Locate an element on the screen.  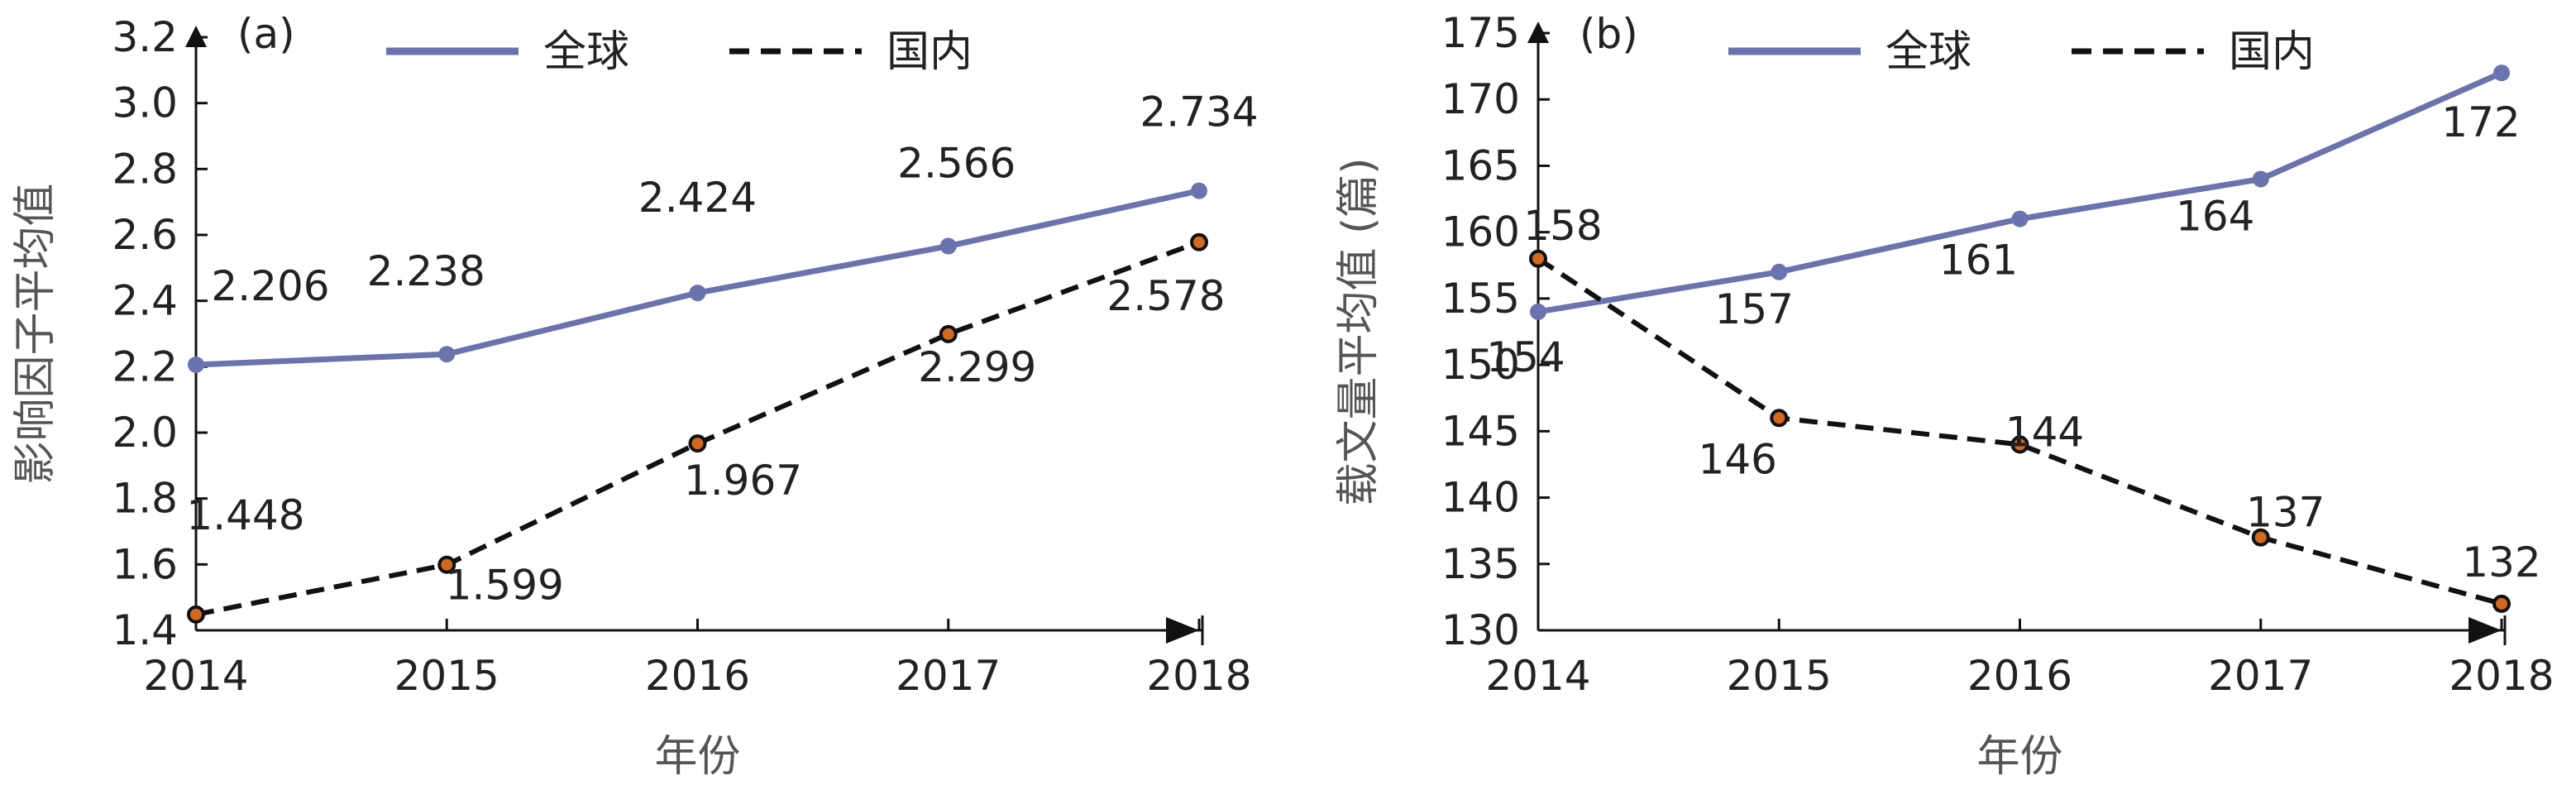
data-label-global: 2.206 is located at coordinates (270, 286).